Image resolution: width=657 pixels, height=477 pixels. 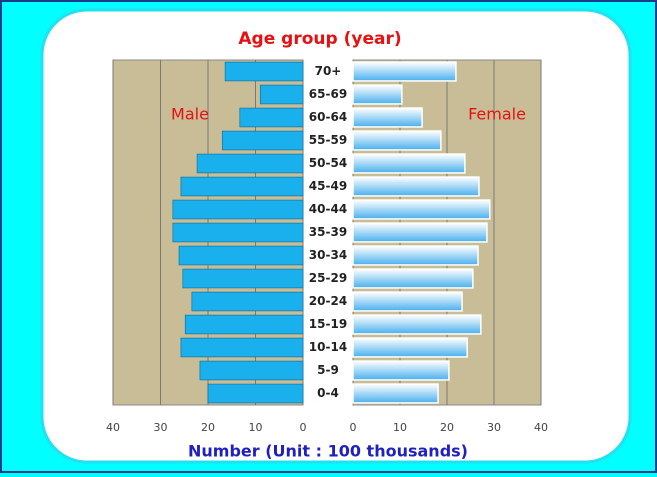 What do you see at coordinates (319, 39) in the screenshot?
I see `chart-title: Age group (year)` at bounding box center [319, 39].